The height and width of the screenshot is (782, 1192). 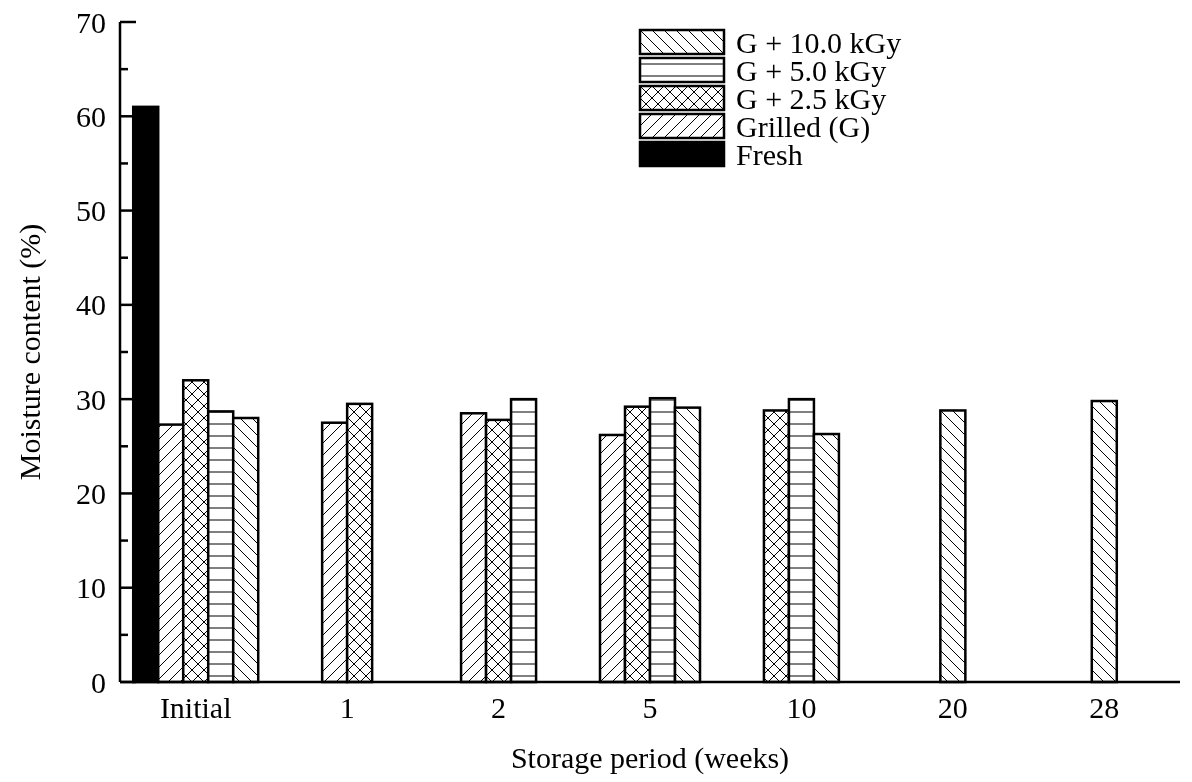 What do you see at coordinates (91, 305) in the screenshot?
I see `y-tick-label: 40` at bounding box center [91, 305].